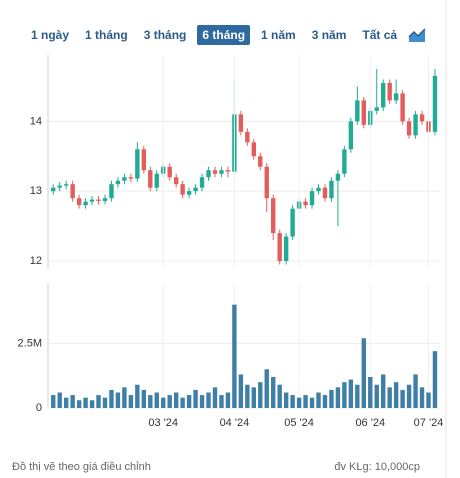 This screenshot has width=460, height=478. I want to click on range-button: 6 tháng, so click(224, 35).